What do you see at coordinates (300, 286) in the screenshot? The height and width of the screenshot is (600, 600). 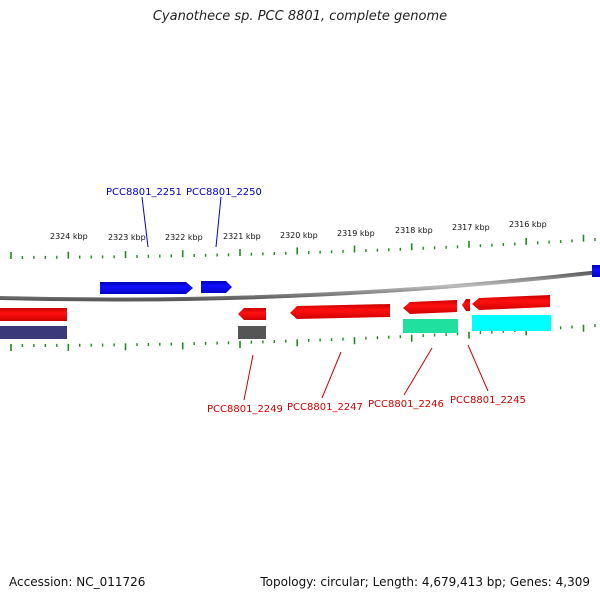 I see `genome-backbone` at bounding box center [300, 286].